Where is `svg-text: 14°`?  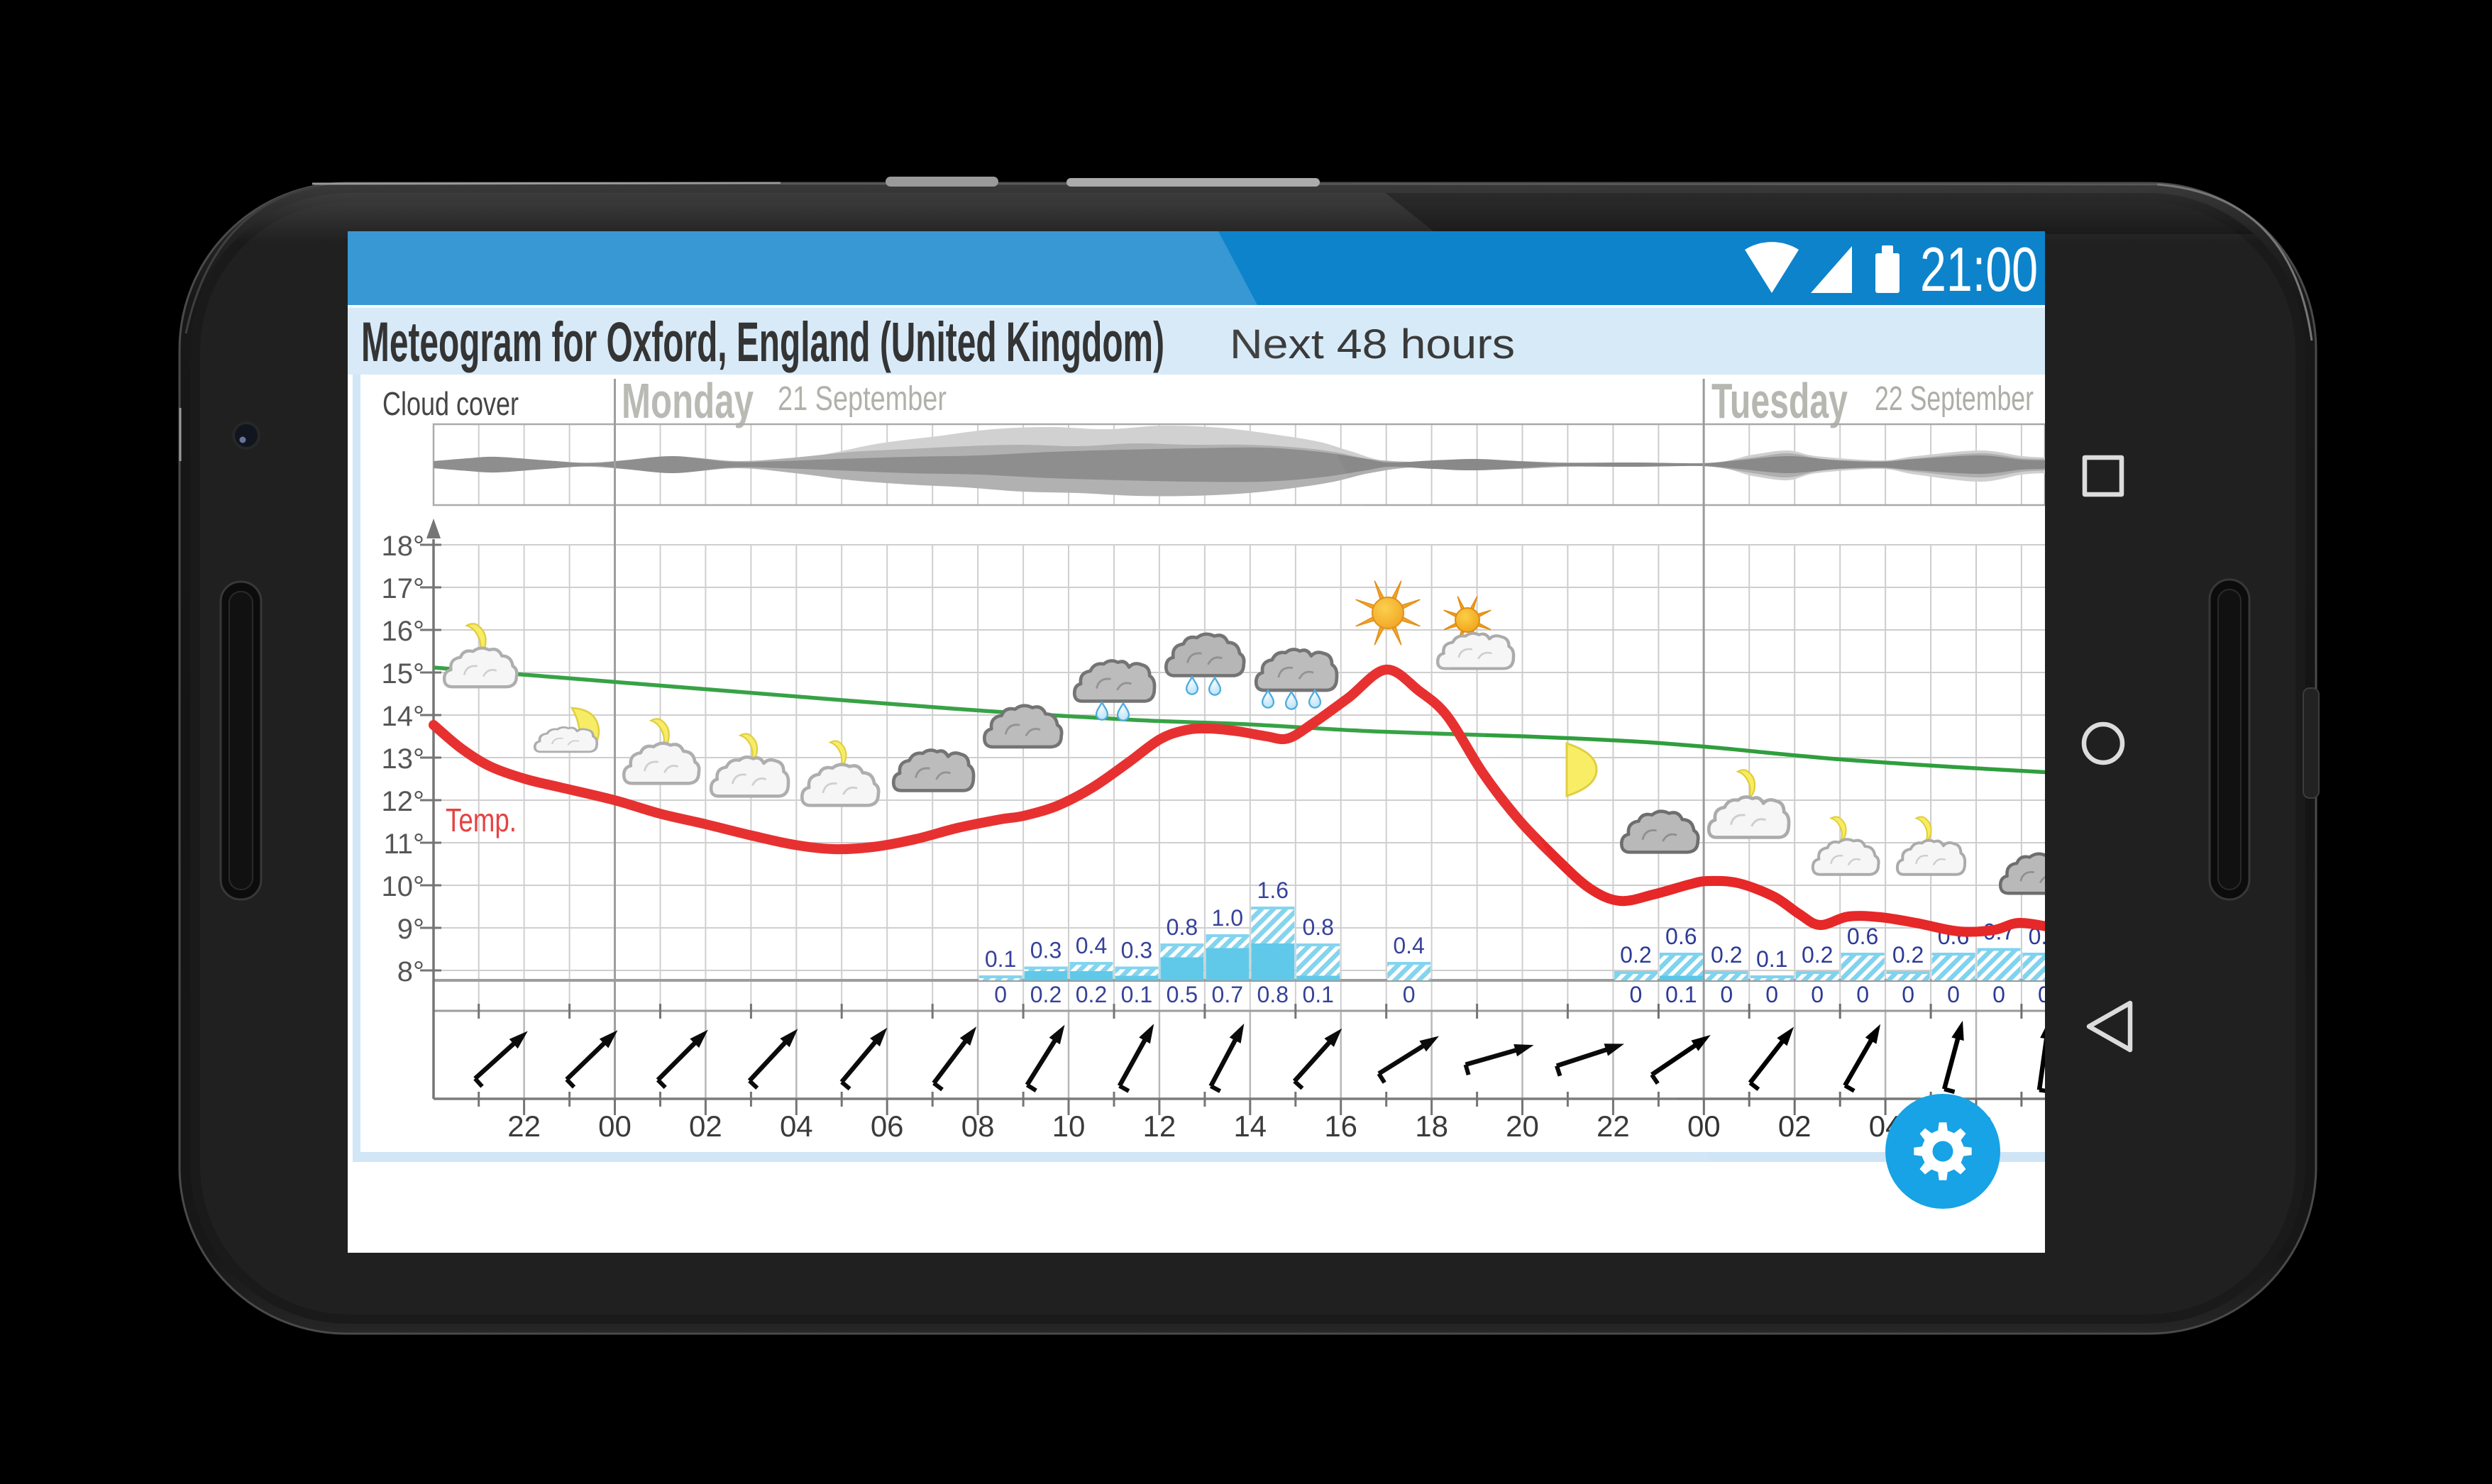 svg-text: 14° is located at coordinates (403, 716).